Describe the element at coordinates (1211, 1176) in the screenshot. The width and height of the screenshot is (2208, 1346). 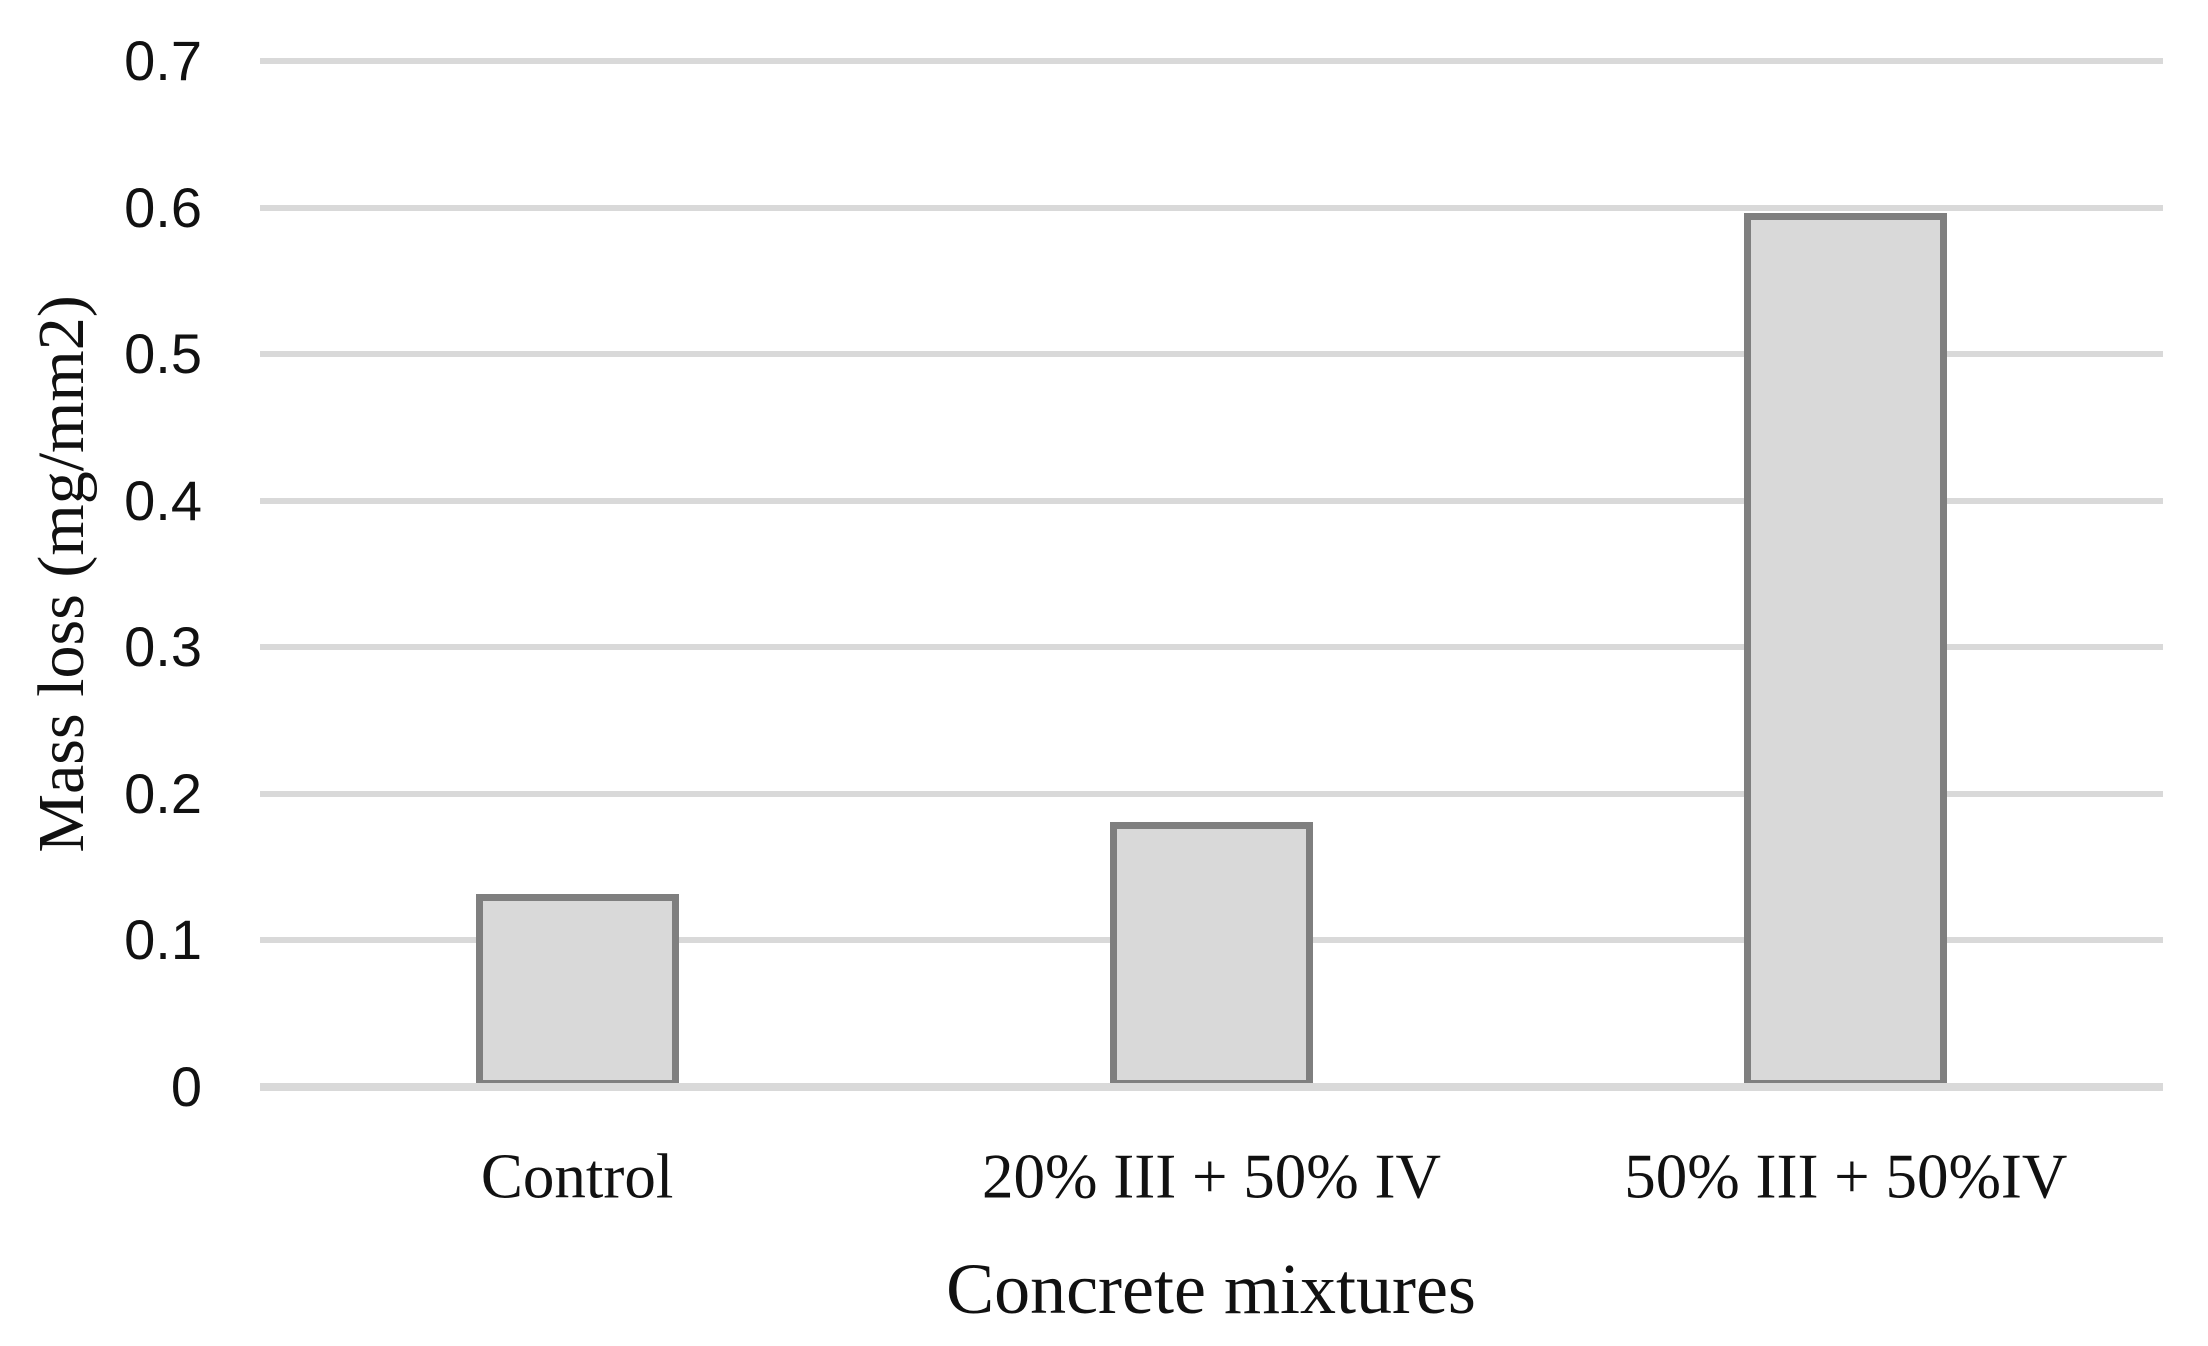
I see `category-label: 20% III + 50% IV` at that location.